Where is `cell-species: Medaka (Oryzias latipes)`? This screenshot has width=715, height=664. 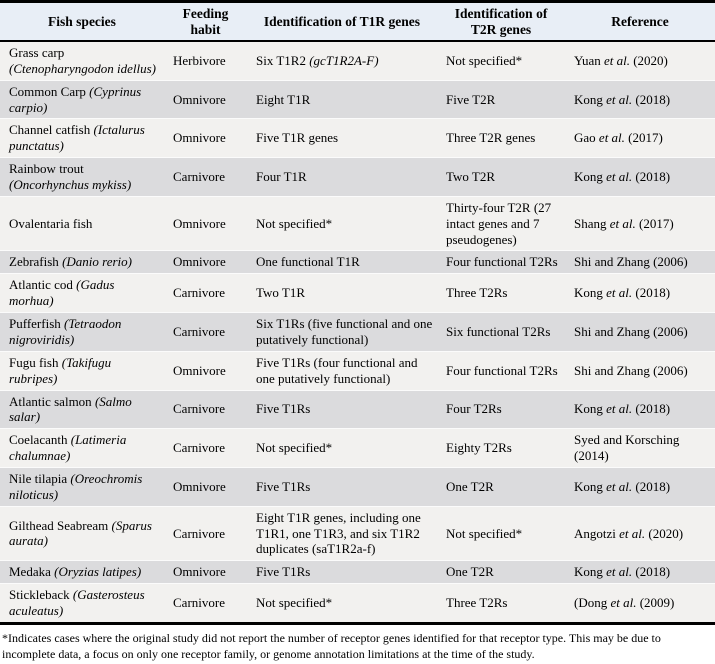 cell-species: Medaka (Oryzias latipes) is located at coordinates (82, 572).